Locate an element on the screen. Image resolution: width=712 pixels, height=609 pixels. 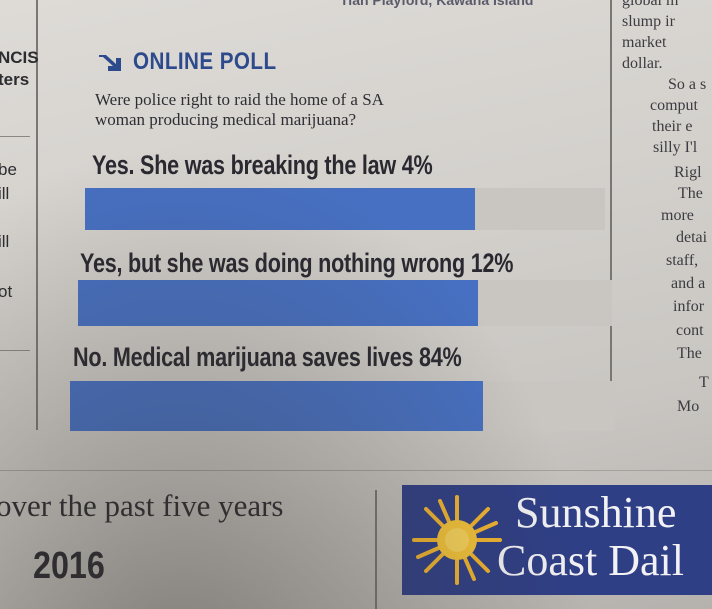
promo-title-line1: Sunshine is located at coordinates (596, 512).